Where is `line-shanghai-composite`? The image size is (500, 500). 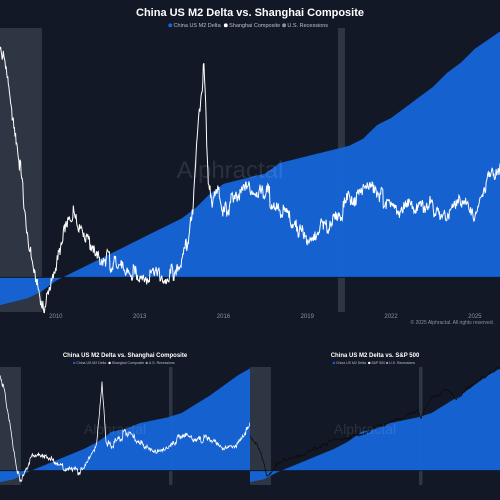
line-shanghai-composite is located at coordinates (125, 429).